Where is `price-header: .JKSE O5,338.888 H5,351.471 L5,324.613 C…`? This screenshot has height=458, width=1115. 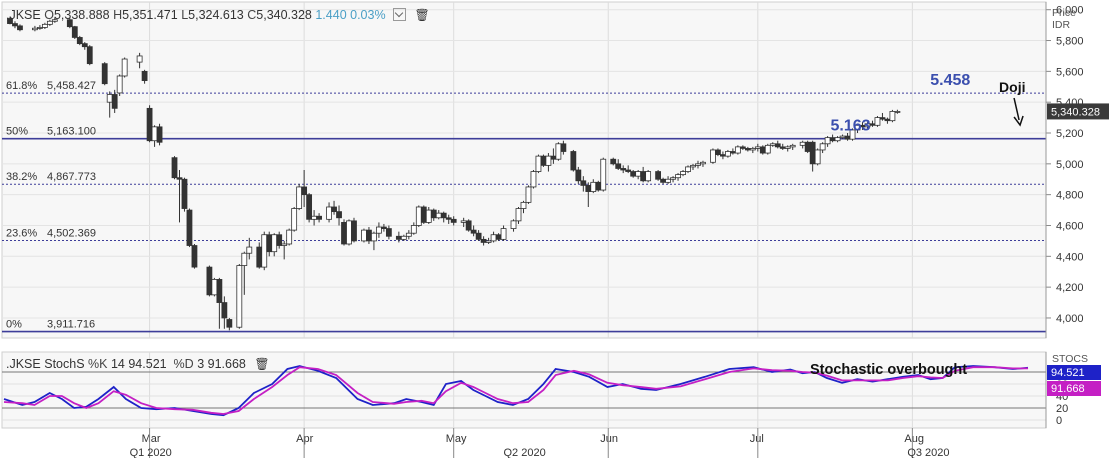 price-header: .JKSE O5,338.888 H5,351.471 L5,324.613 C… is located at coordinates (218, 15).